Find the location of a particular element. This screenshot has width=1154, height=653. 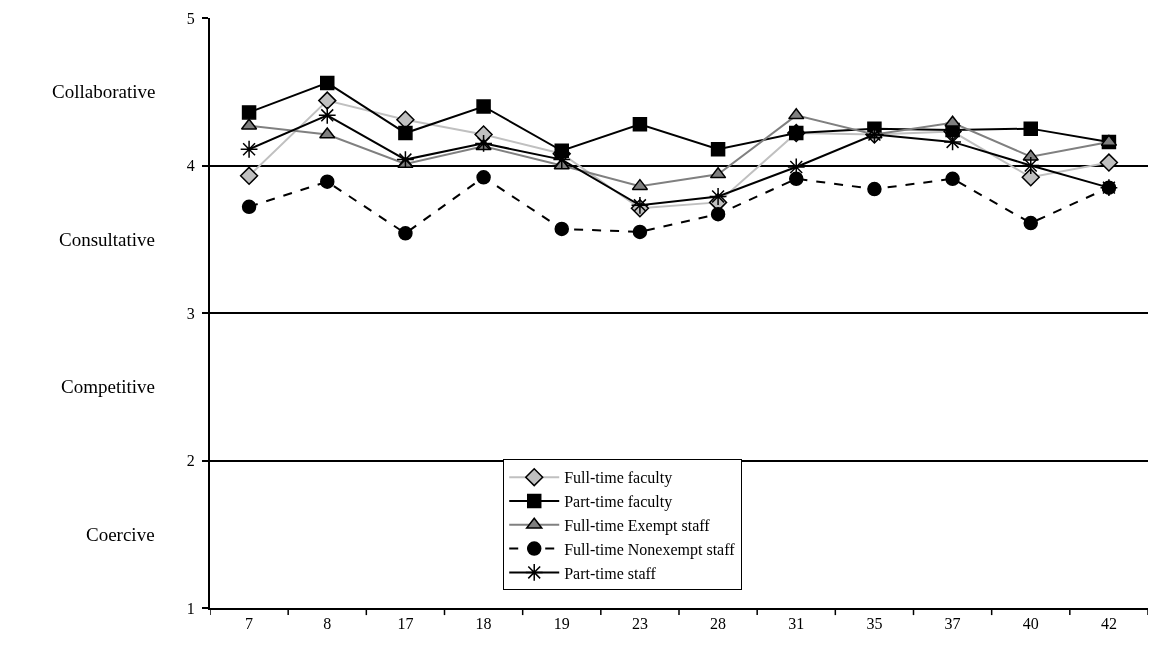

legend-label: Full-time Exempt staff is located at coordinates (637, 526).